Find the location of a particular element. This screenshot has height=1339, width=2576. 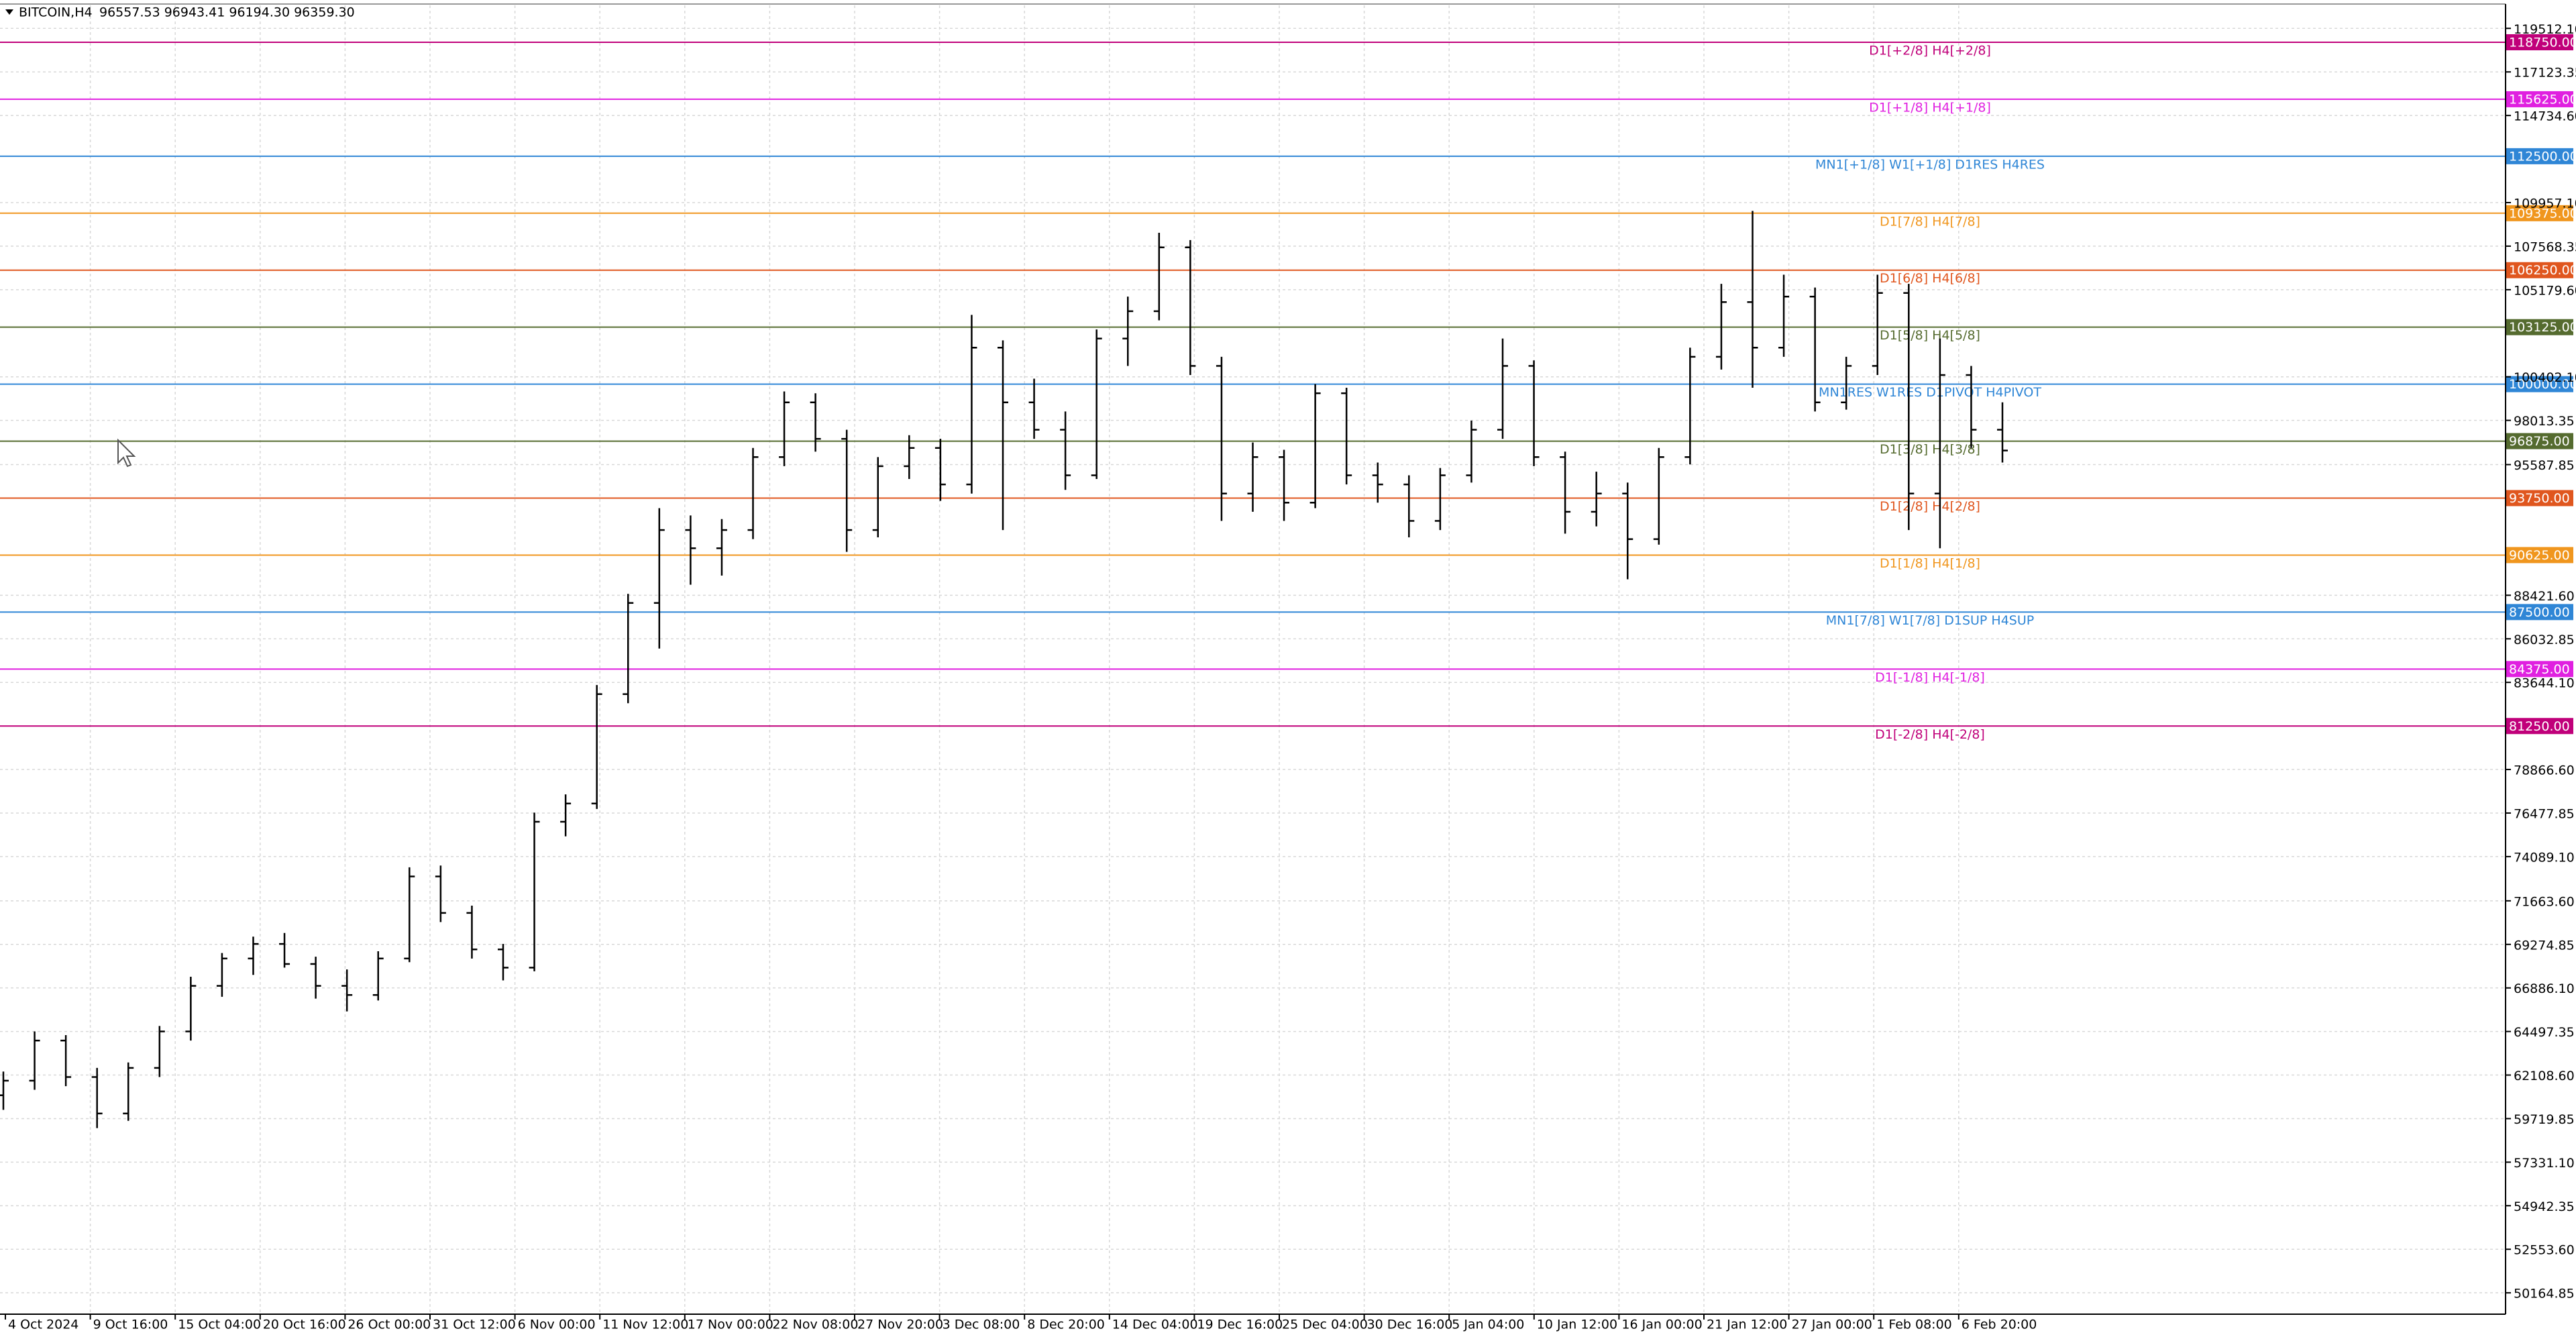

level-price-label: 109375.00 is located at coordinates (2542, 213).